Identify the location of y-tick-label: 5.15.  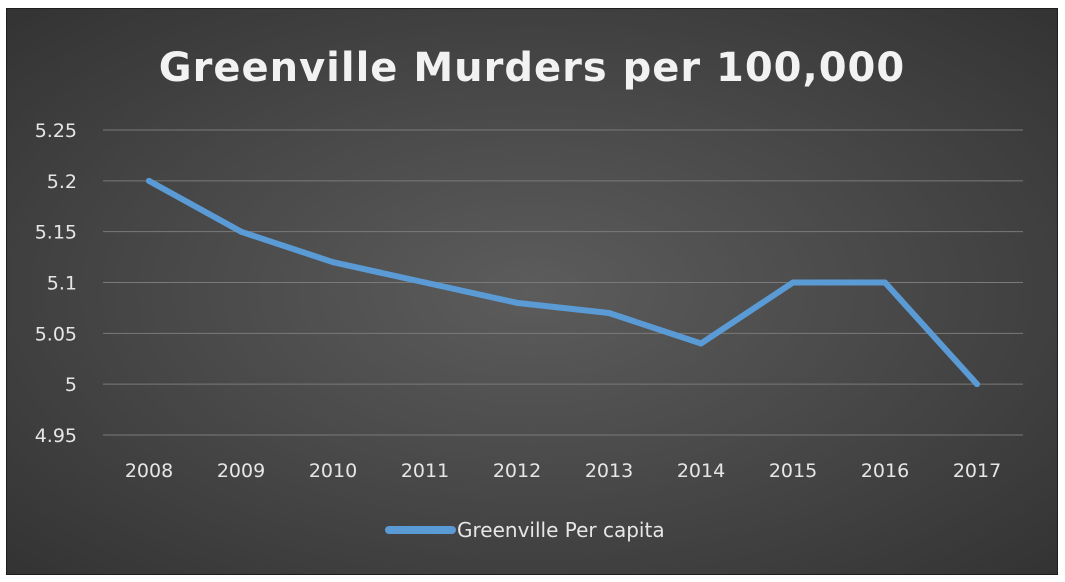
(56, 233).